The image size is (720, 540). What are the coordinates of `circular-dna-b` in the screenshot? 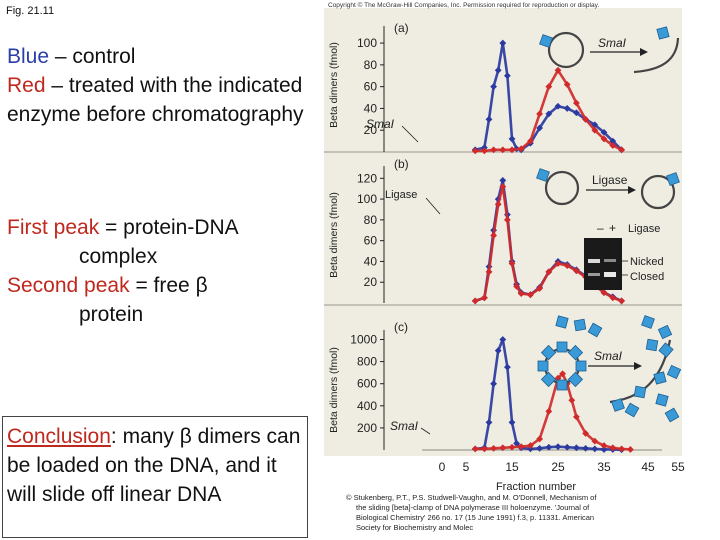 It's located at (562, 188).